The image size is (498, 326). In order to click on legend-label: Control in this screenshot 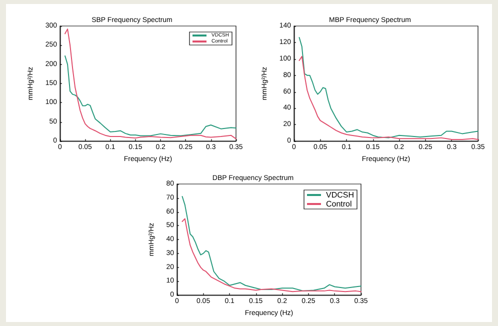, I will do `click(339, 204)`.